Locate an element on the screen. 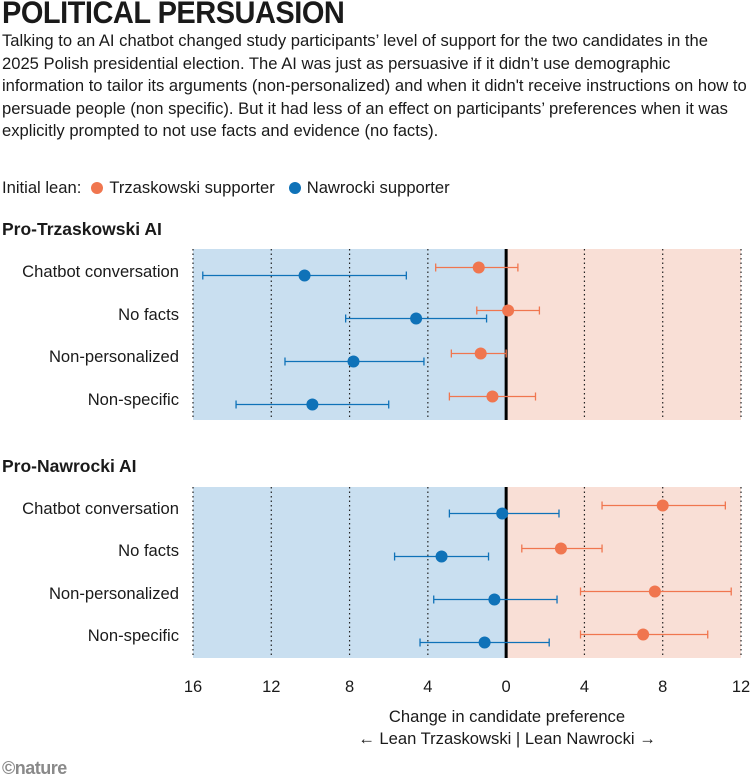  chart-title: POLITICAL PERSUASION is located at coordinates (173, 15).